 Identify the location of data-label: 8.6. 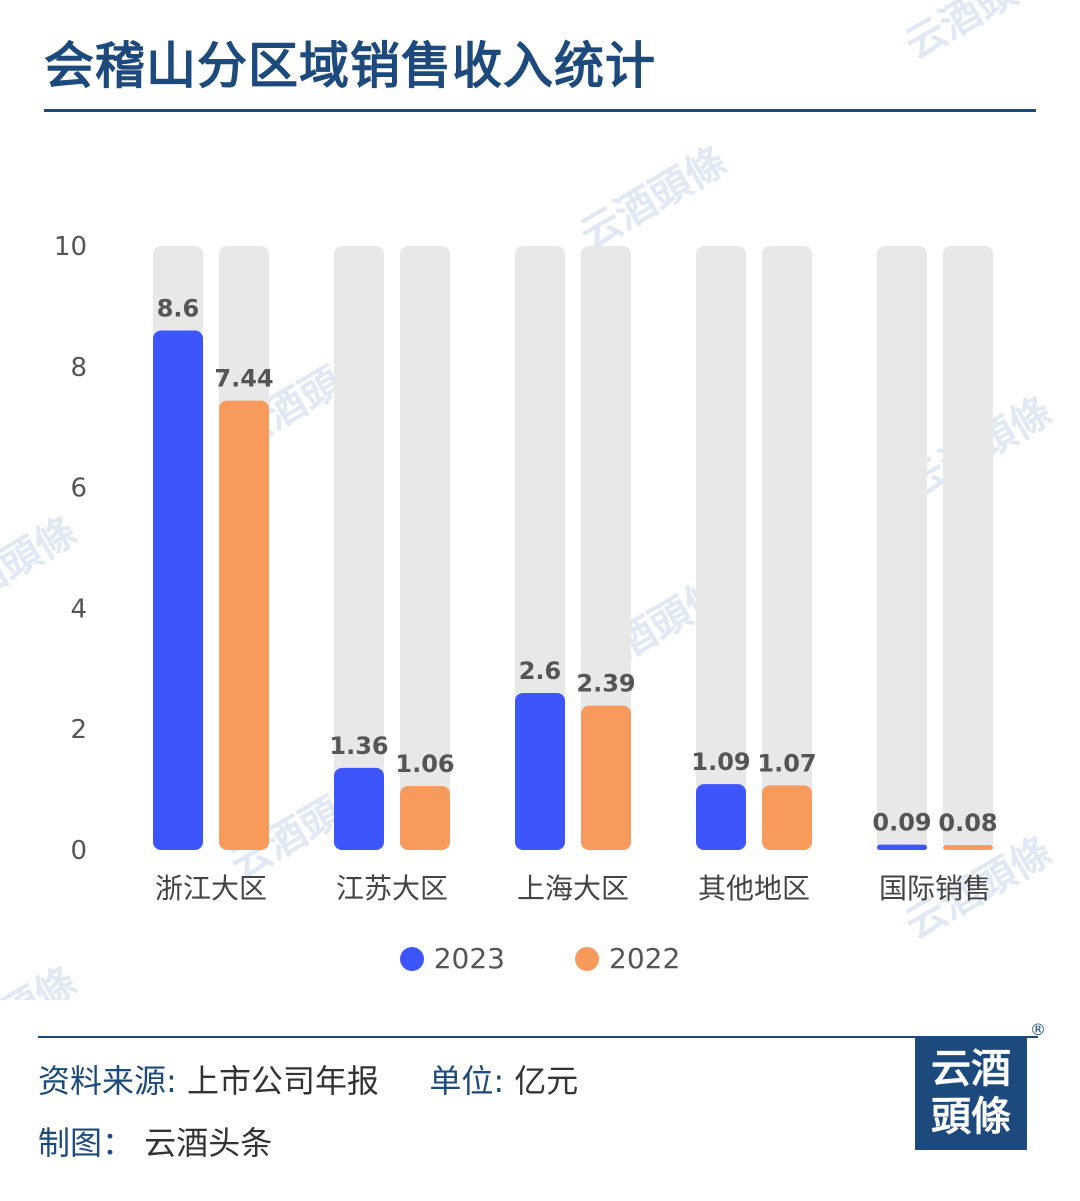
(178, 309).